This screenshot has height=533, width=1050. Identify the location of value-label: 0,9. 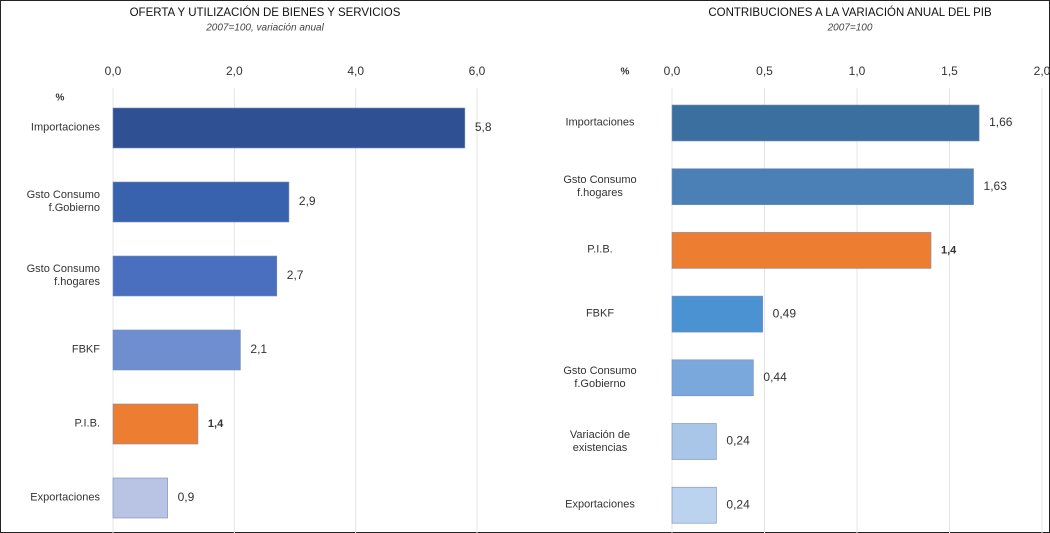
(186, 497).